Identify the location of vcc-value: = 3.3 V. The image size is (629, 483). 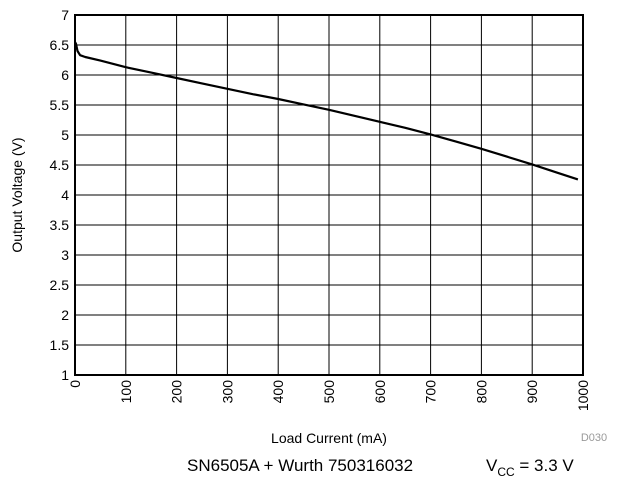
(544, 465).